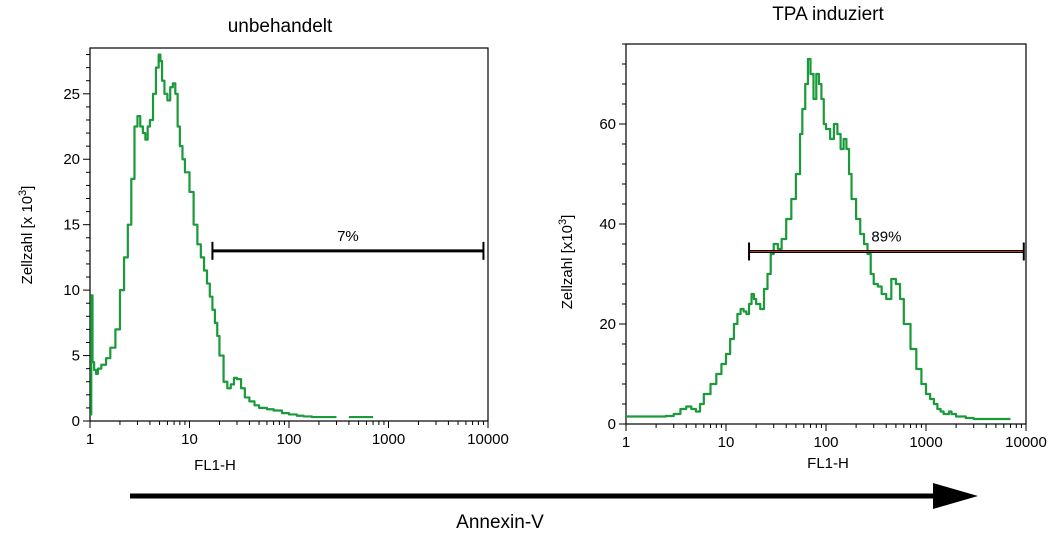  Describe the element at coordinates (554, 508) in the screenshot. I see `annexin-axis-arrow: Annexin-V` at that location.